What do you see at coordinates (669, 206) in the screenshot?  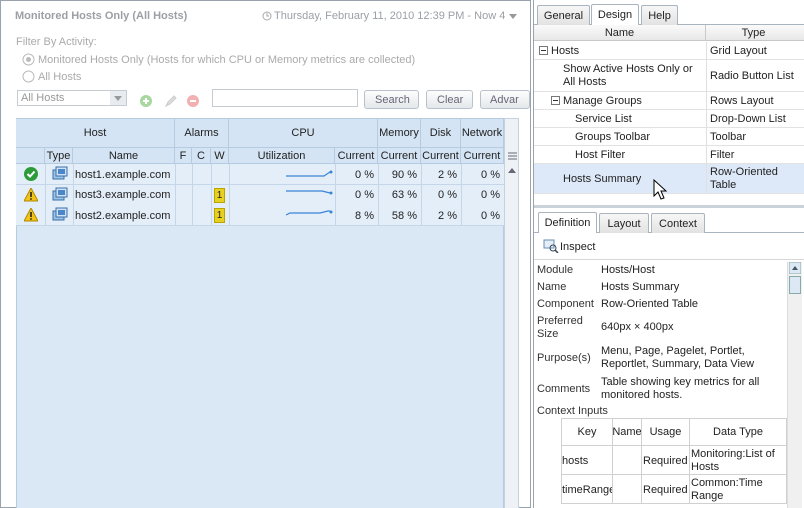 I see `splitter` at bounding box center [669, 206].